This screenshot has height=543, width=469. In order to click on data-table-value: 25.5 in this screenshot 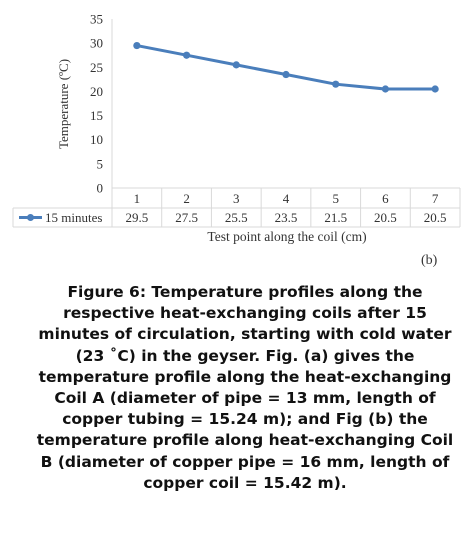, I will do `click(236, 217)`.